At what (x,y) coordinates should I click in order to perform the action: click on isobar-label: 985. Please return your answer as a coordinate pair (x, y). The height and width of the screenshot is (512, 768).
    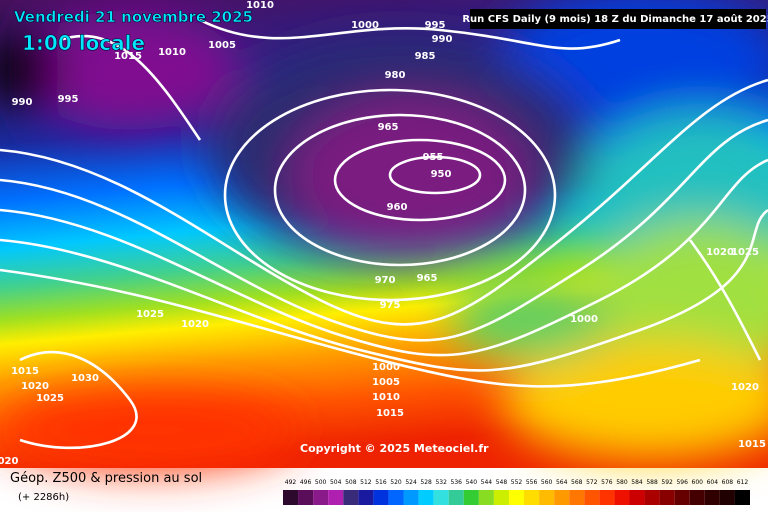
    Looking at the image, I should click on (425, 56).